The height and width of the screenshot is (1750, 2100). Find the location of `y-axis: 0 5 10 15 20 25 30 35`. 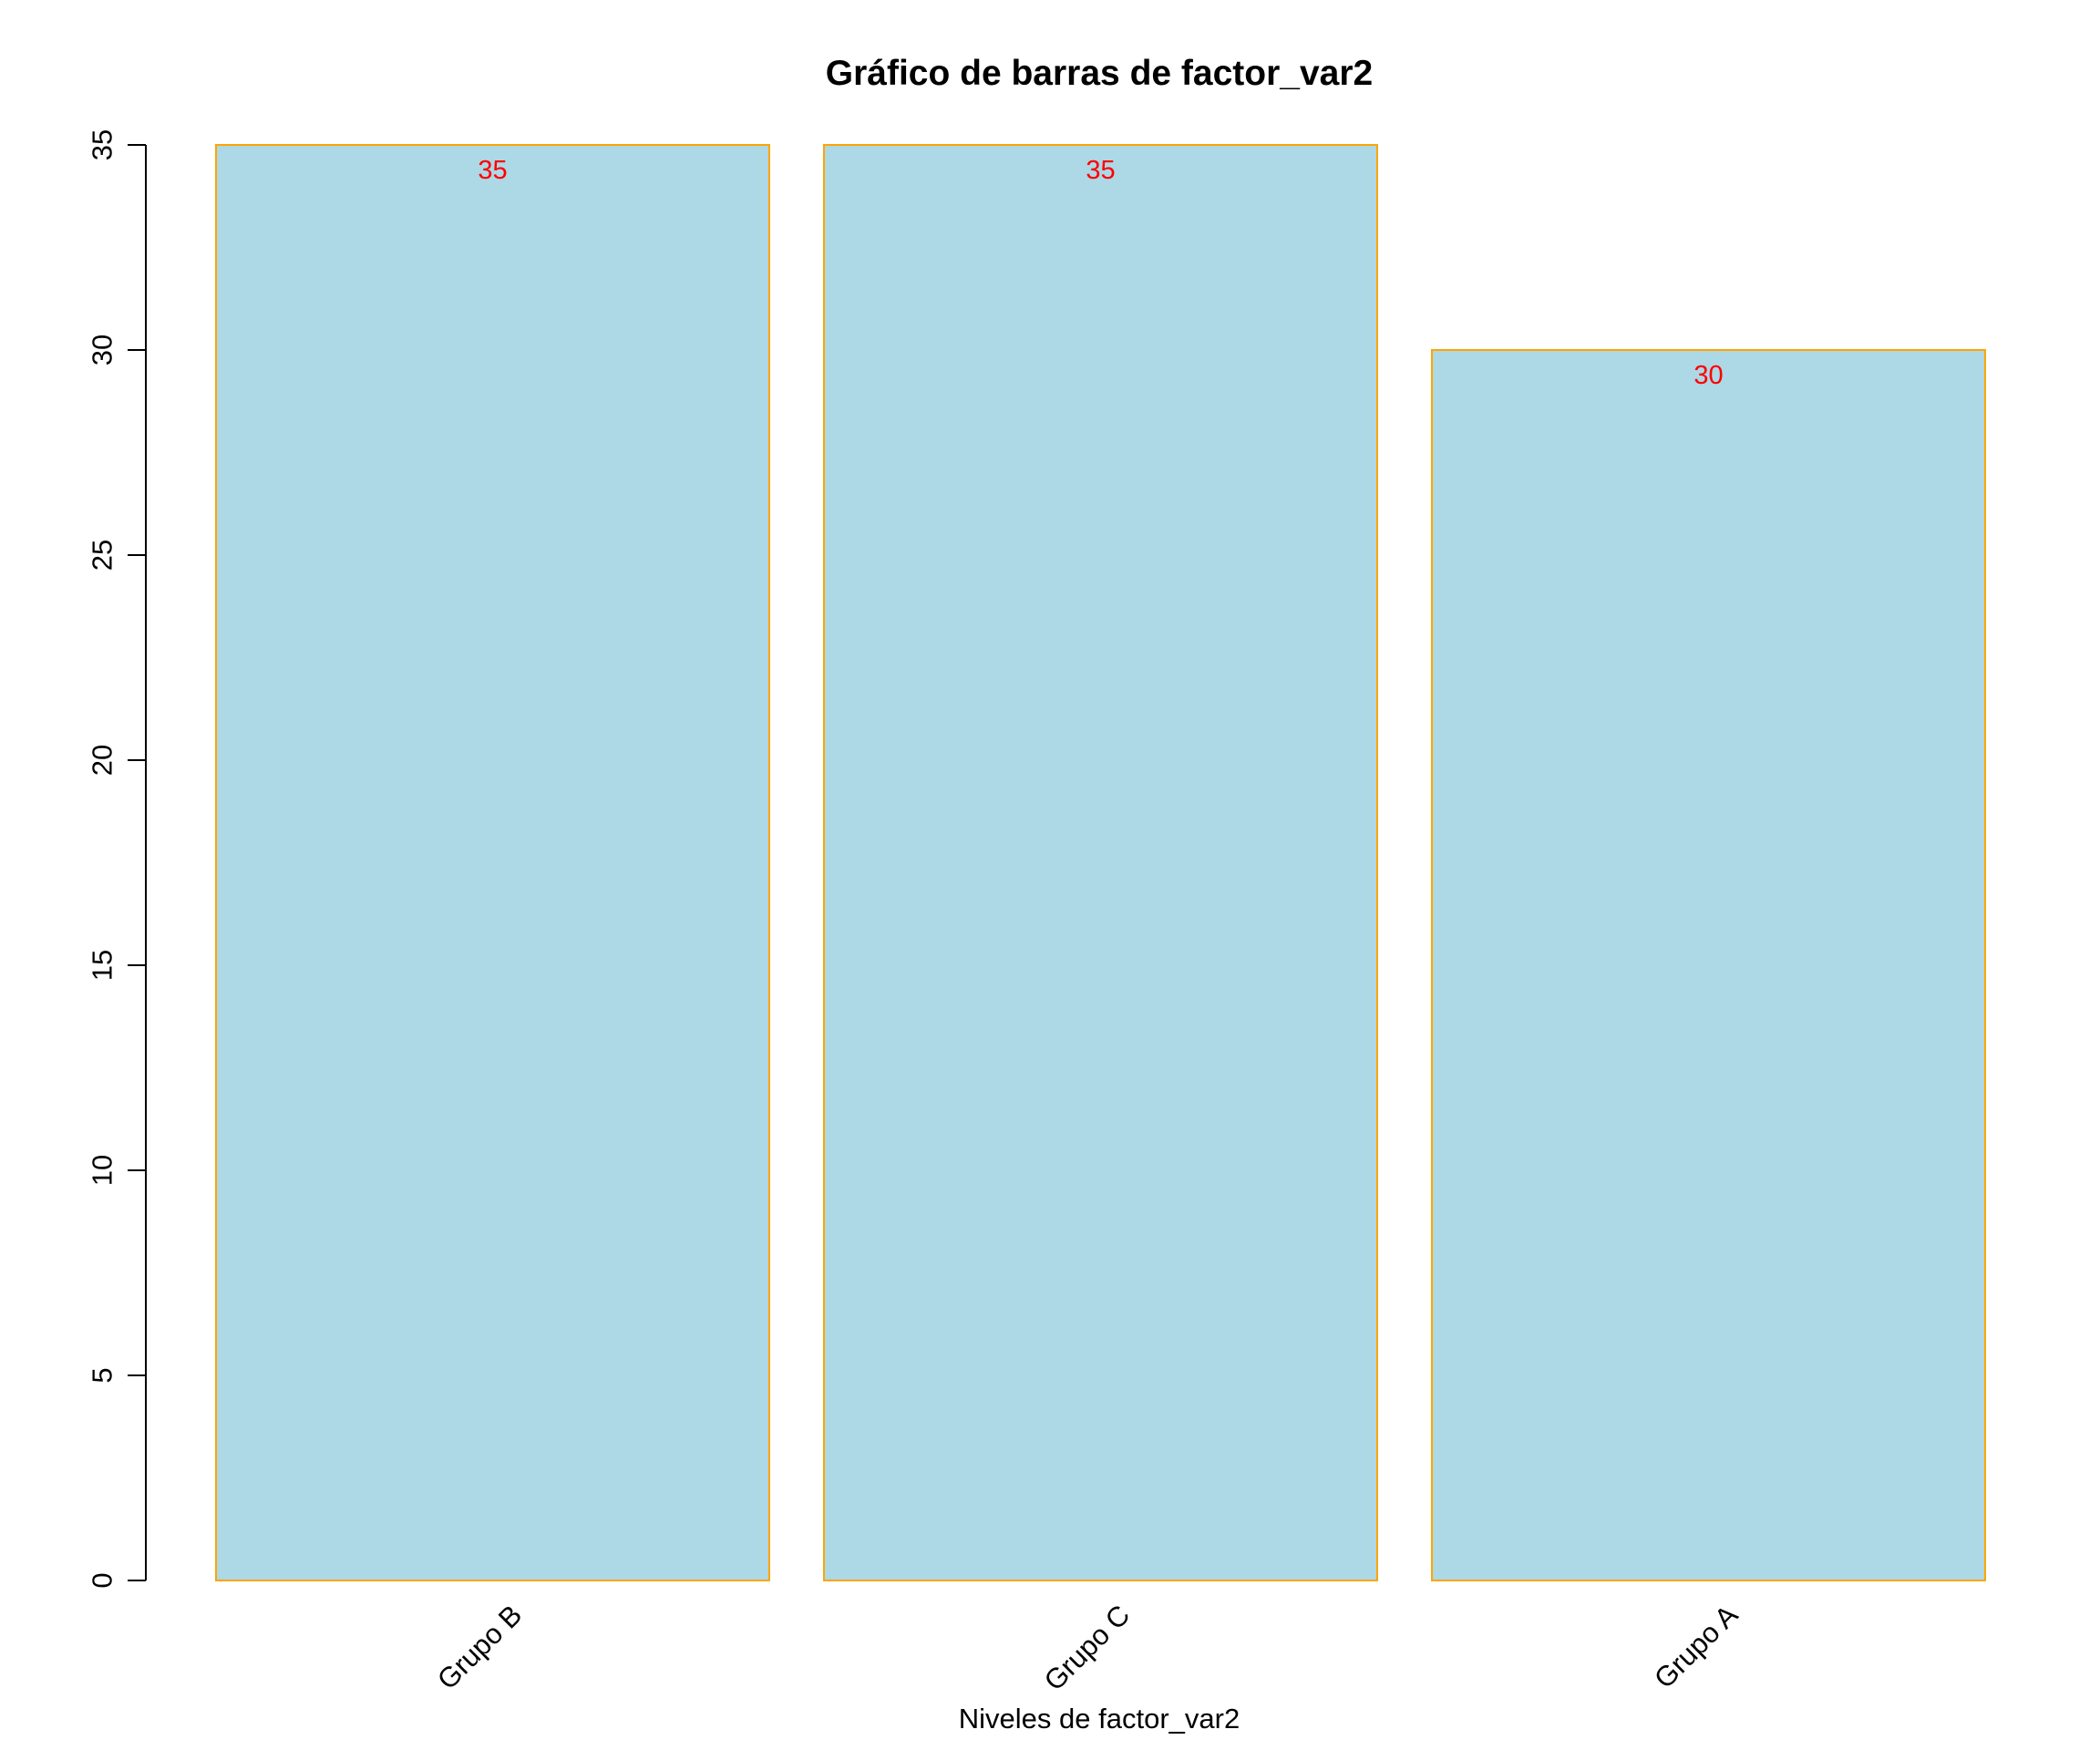

y-axis: 0 5 10 15 20 25 30 35 is located at coordinates (117, 859).